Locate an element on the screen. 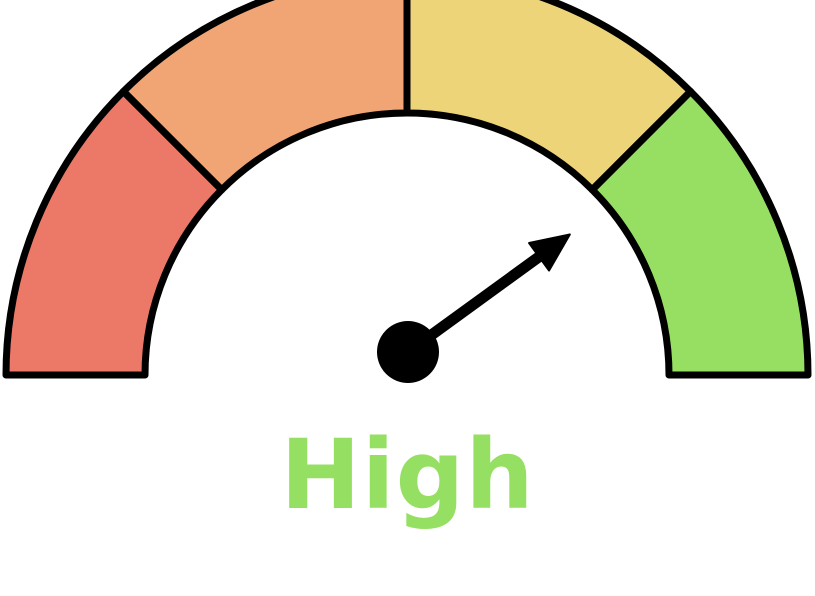 The width and height of the screenshot is (815, 596). gauge-needle is located at coordinates (474, 308).